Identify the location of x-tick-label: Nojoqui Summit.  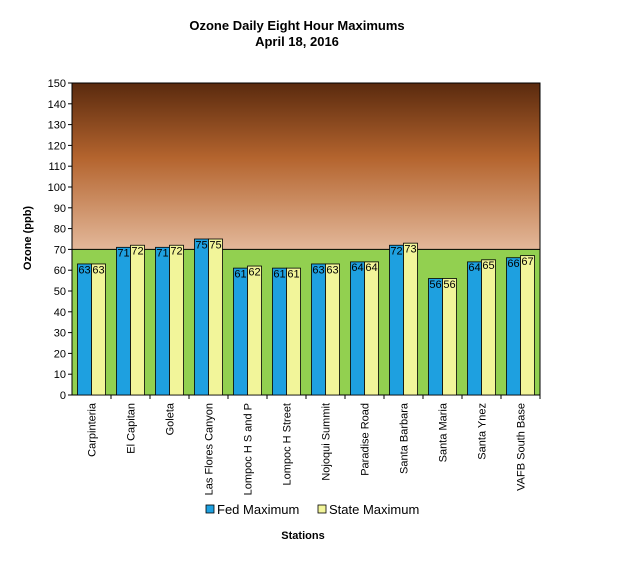
(327, 442).